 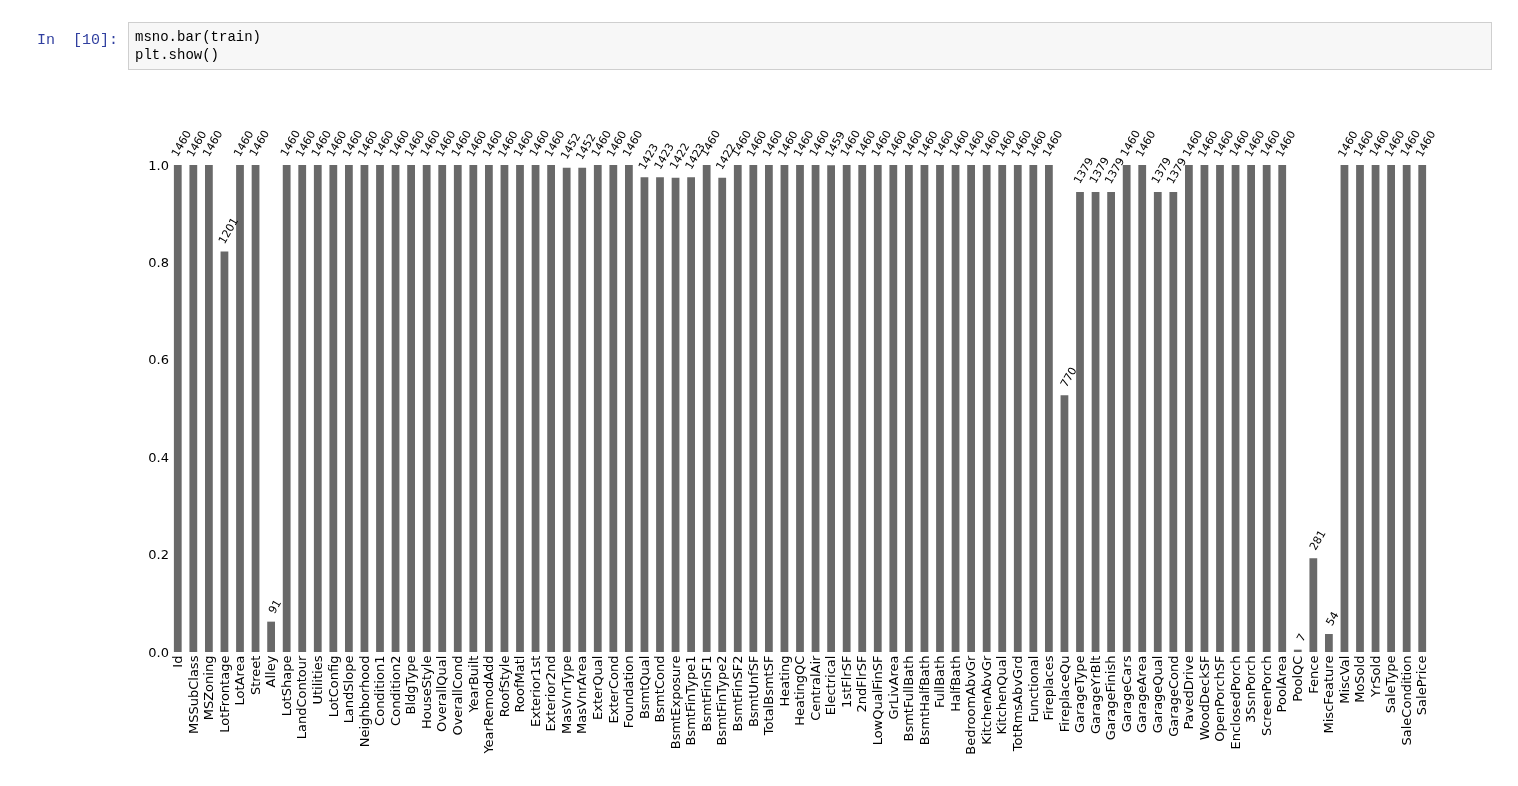 I want to click on x-tick-label: SalePrice, so click(x=1422, y=685).